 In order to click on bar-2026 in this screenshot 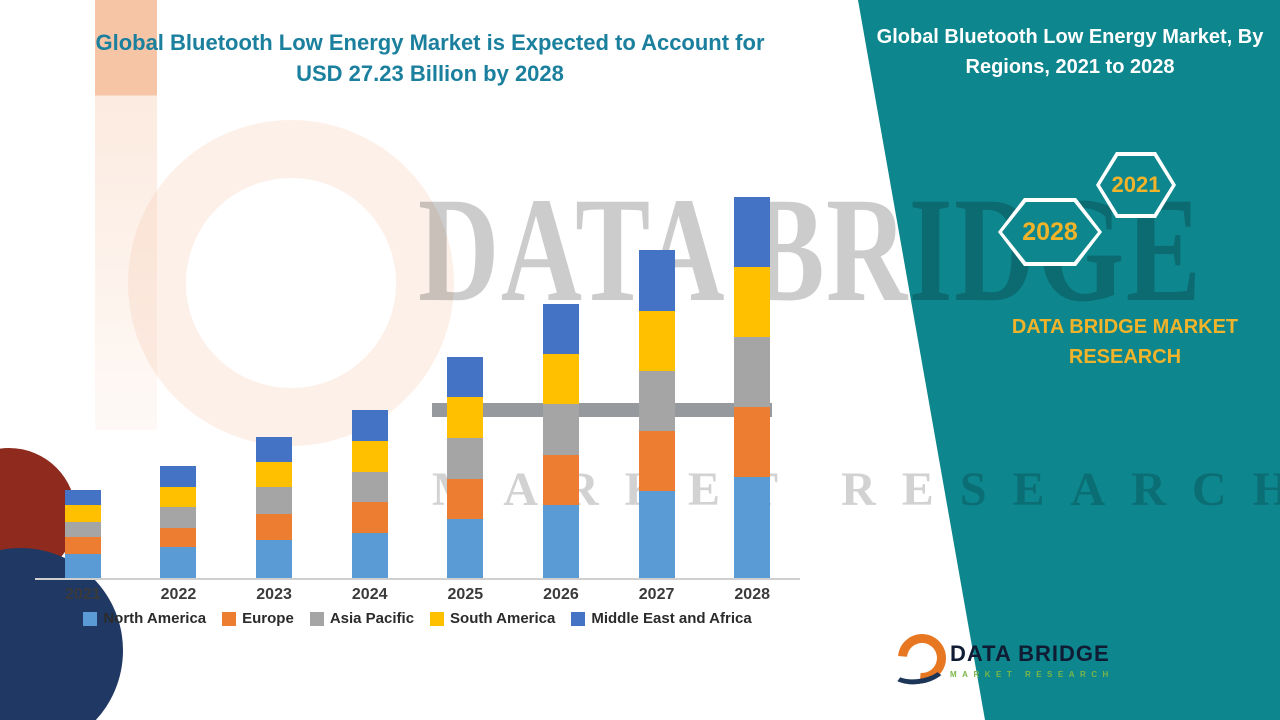, I will do `click(560, 440)`.